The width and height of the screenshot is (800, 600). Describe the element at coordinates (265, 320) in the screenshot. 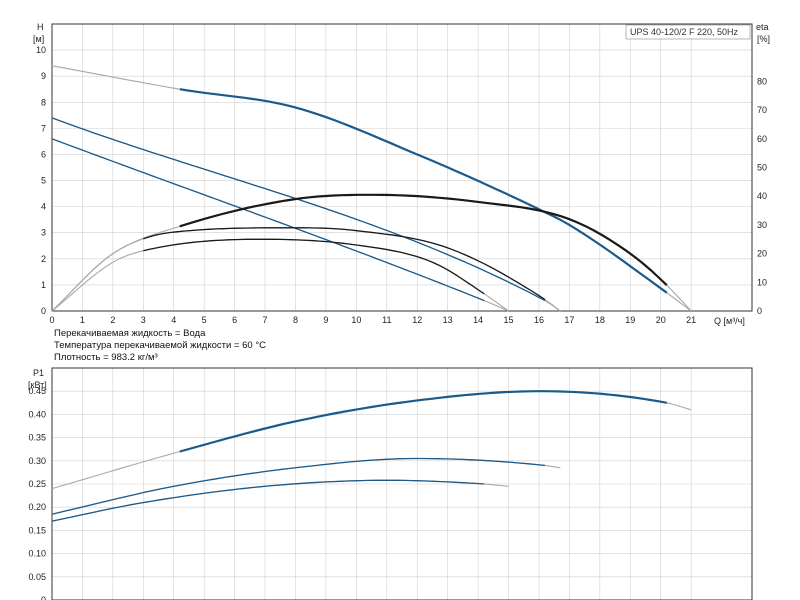

I see `x-tick-label: 7` at that location.